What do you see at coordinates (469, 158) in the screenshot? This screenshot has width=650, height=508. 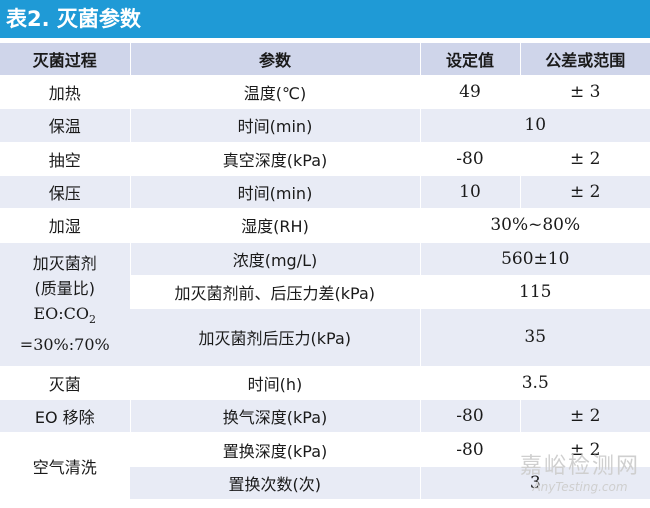 I see `setpoint-evacuation: -80` at bounding box center [469, 158].